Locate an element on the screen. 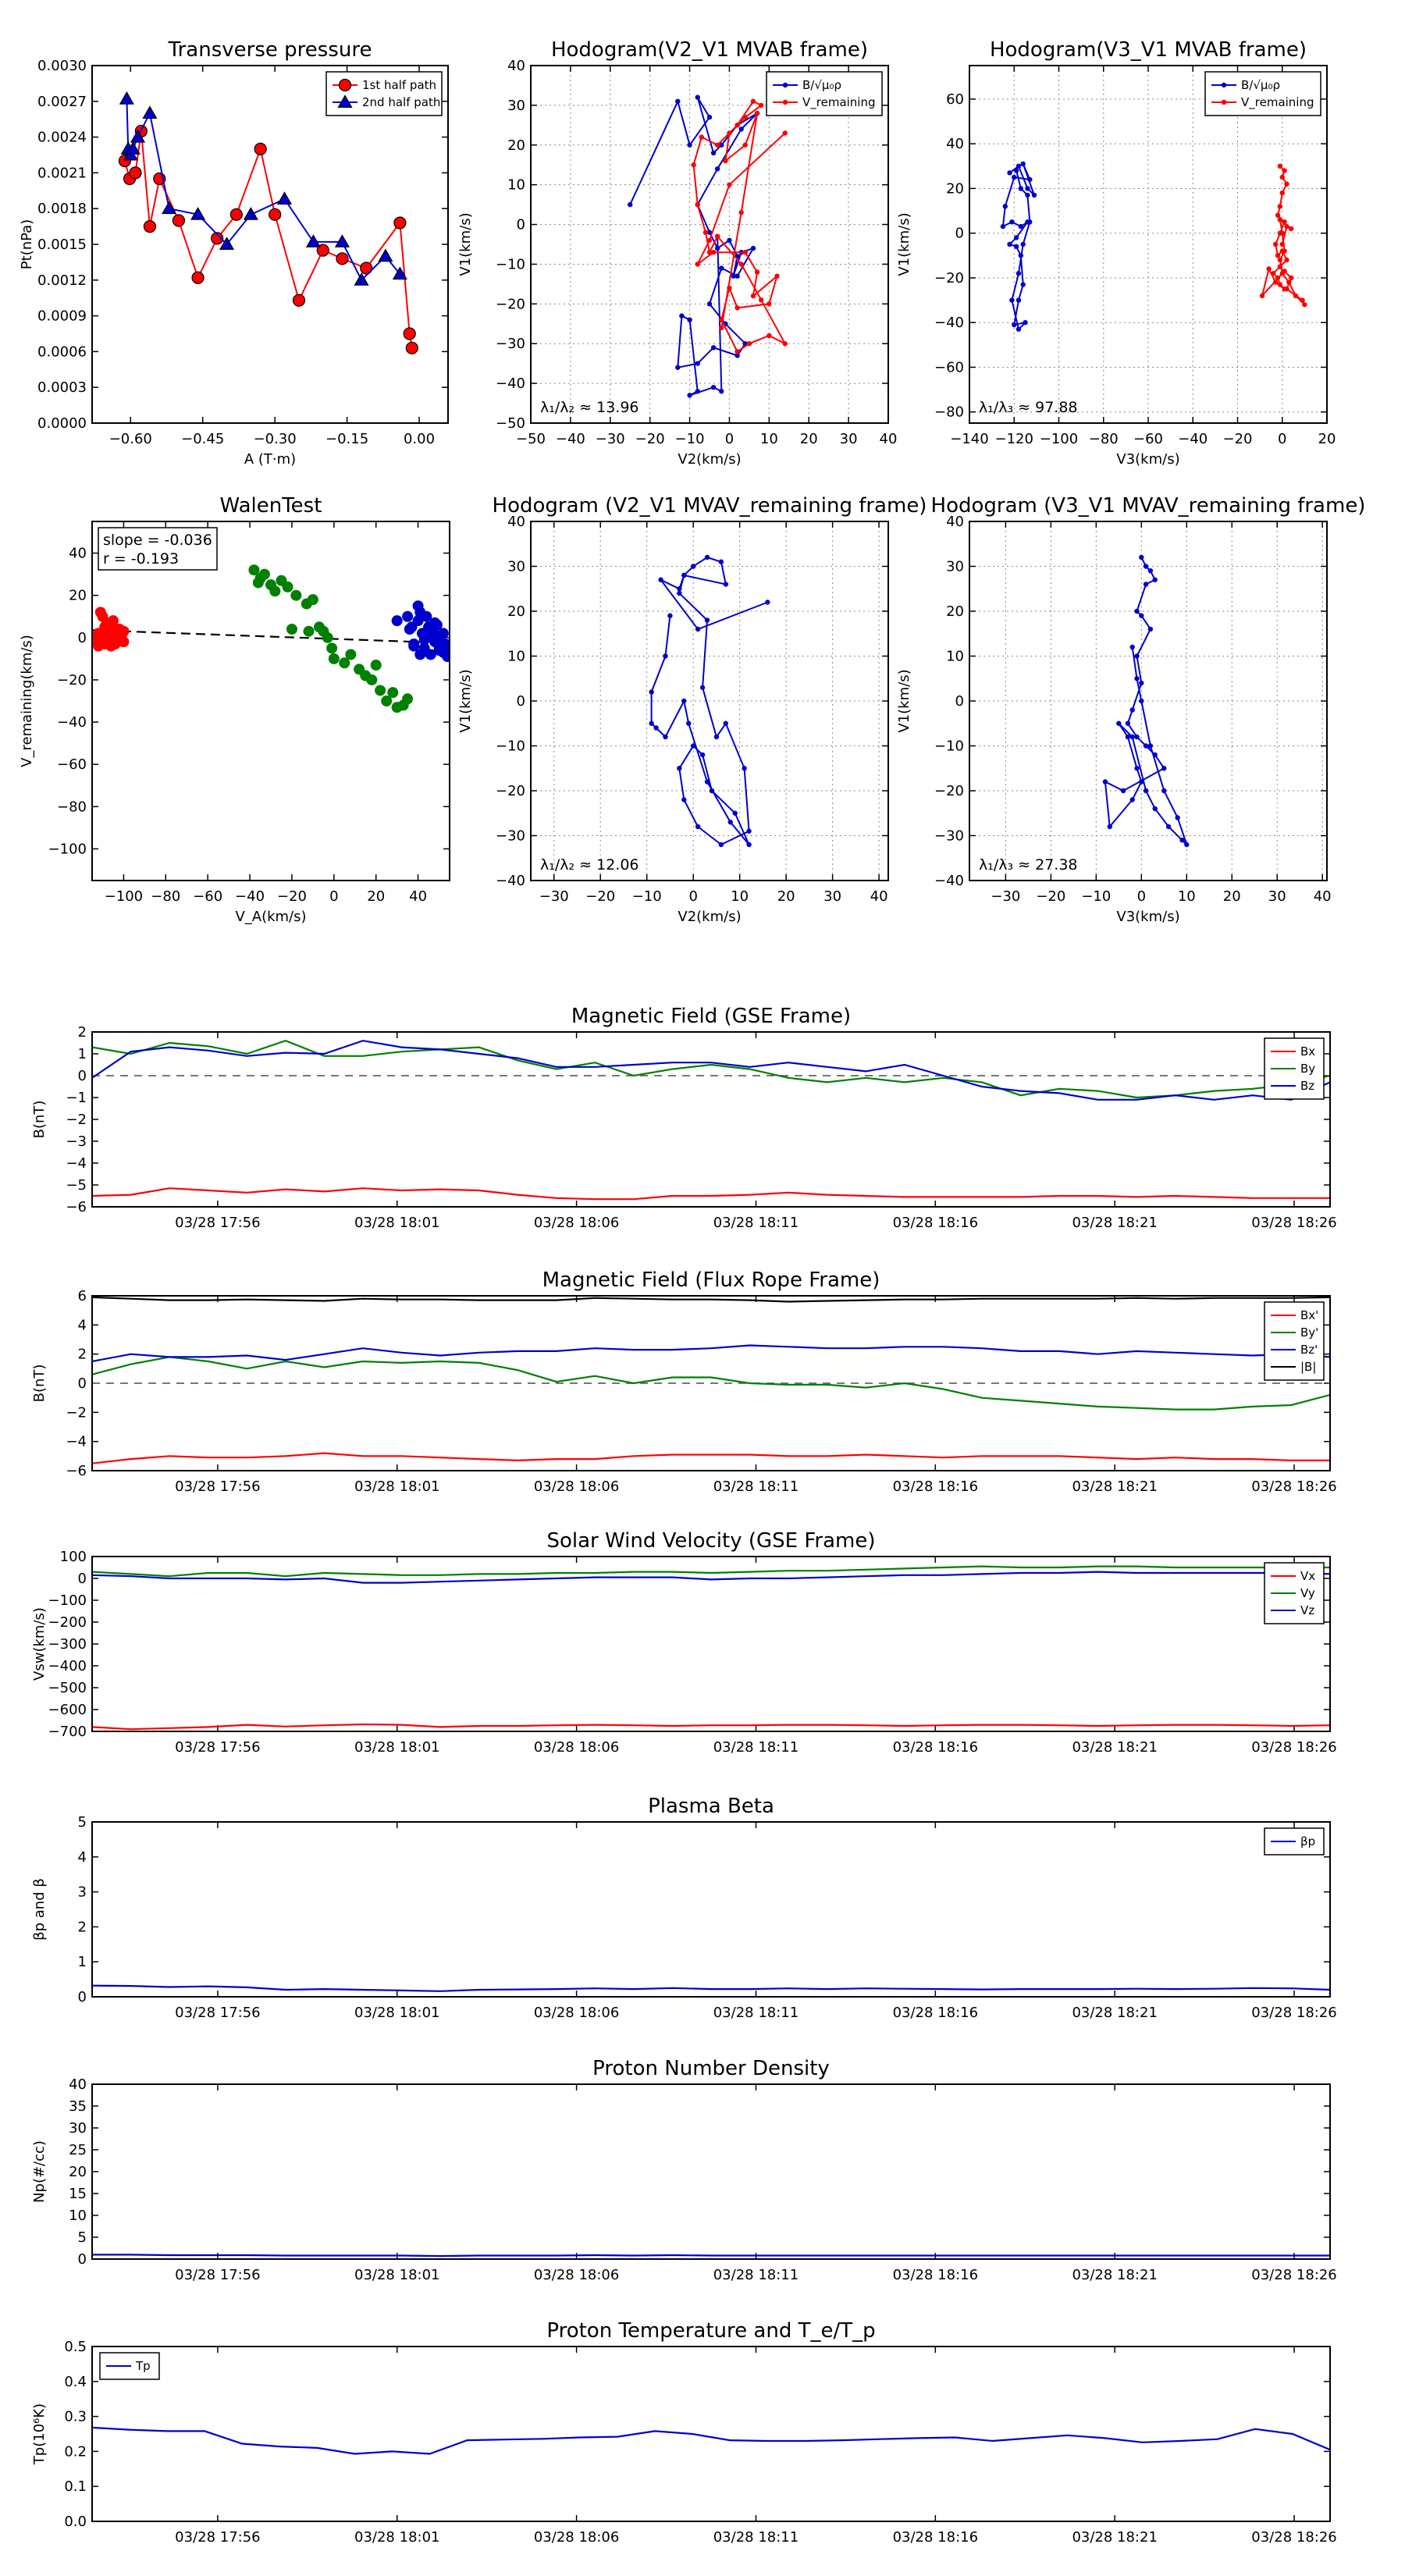  x-tick-label: −140 is located at coordinates (969, 439).